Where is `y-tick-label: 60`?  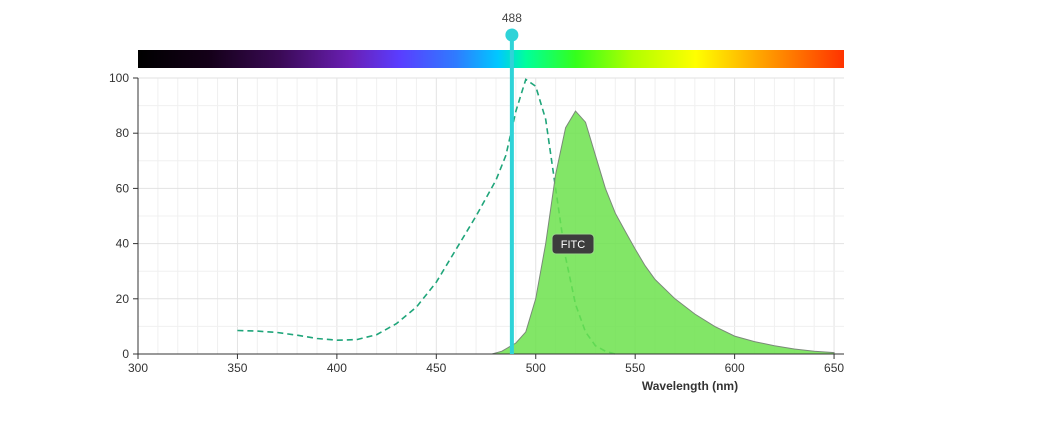
y-tick-label: 60 is located at coordinates (123, 188).